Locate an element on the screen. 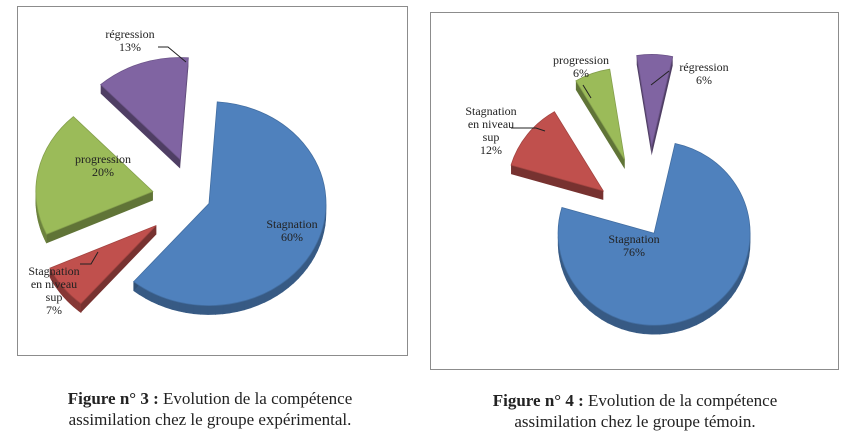 This screenshot has height=436, width=850. pie-figure-3-regression-label: régression 13% is located at coordinates (129, 40).